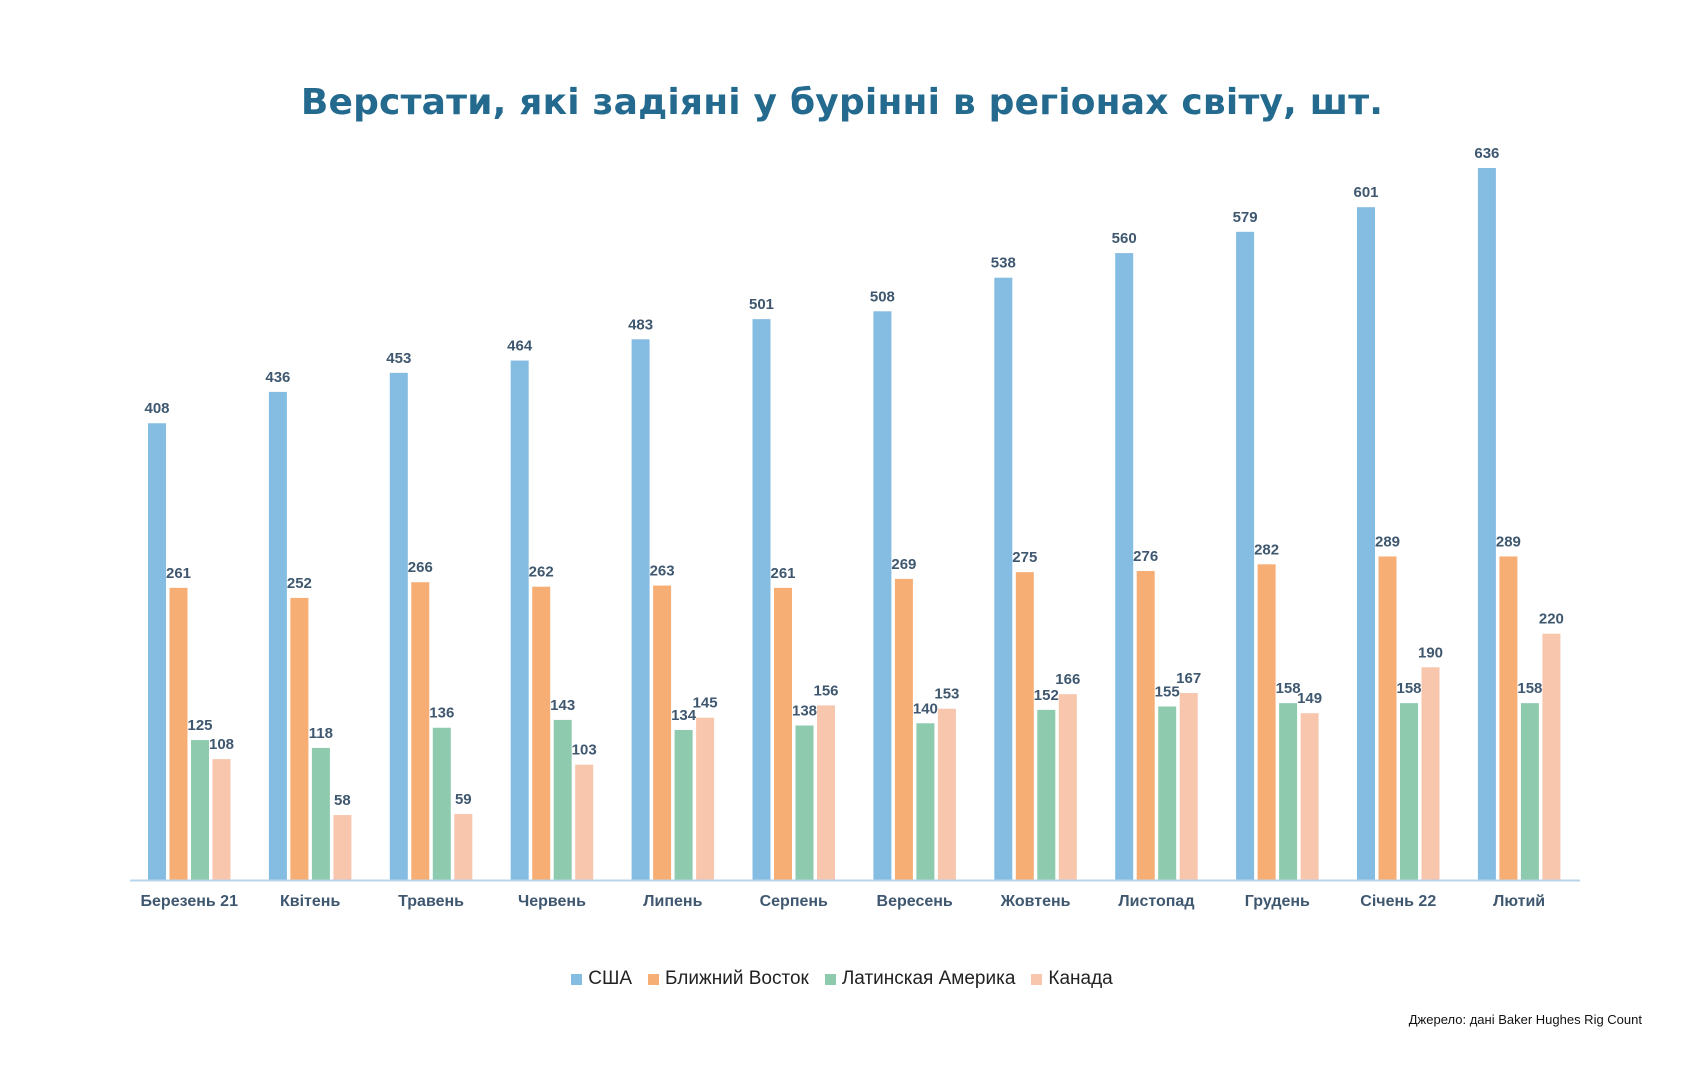 Image resolution: width=1684 pixels, height=1080 pixels. Describe the element at coordinates (903, 564) in the screenshot. I see `data-label-2-7: 269` at that location.